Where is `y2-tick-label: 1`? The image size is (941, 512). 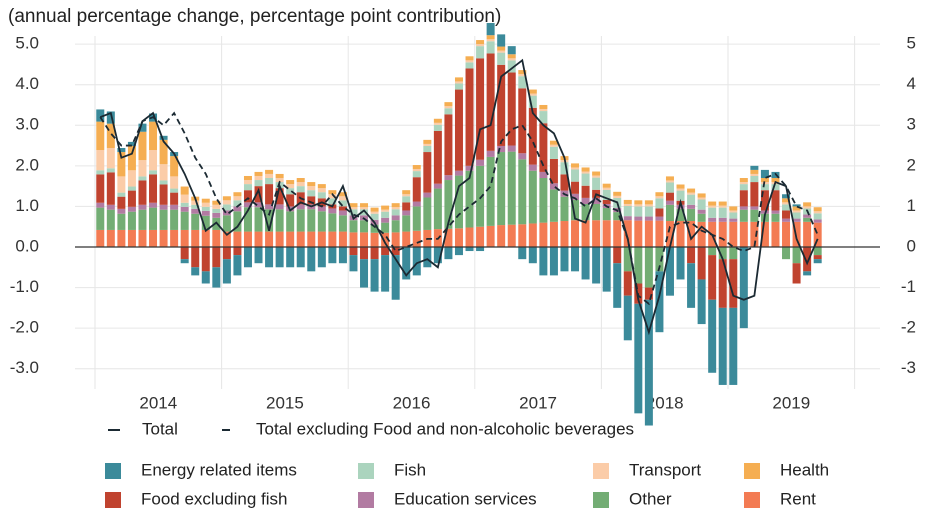
y2-tick-label: 1 is located at coordinates (911, 205).